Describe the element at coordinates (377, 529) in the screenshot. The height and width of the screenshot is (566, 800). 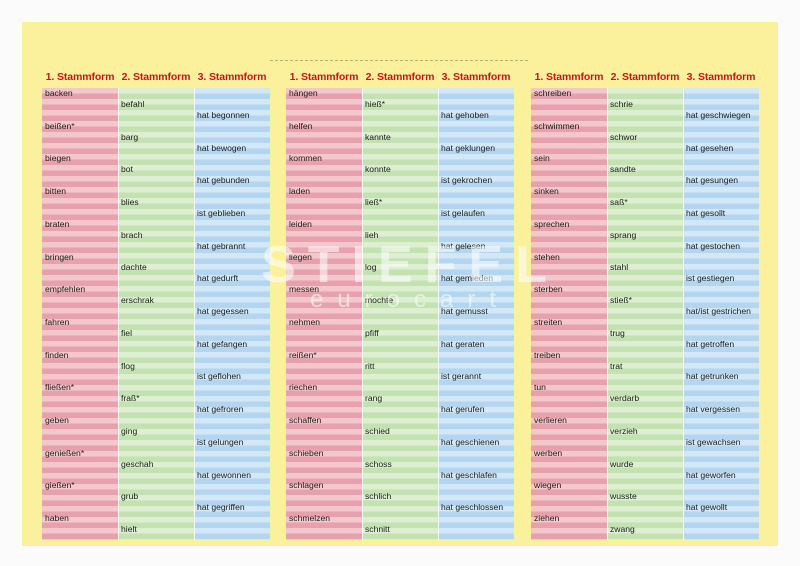
I see `verb-form-2: schnitt` at that location.